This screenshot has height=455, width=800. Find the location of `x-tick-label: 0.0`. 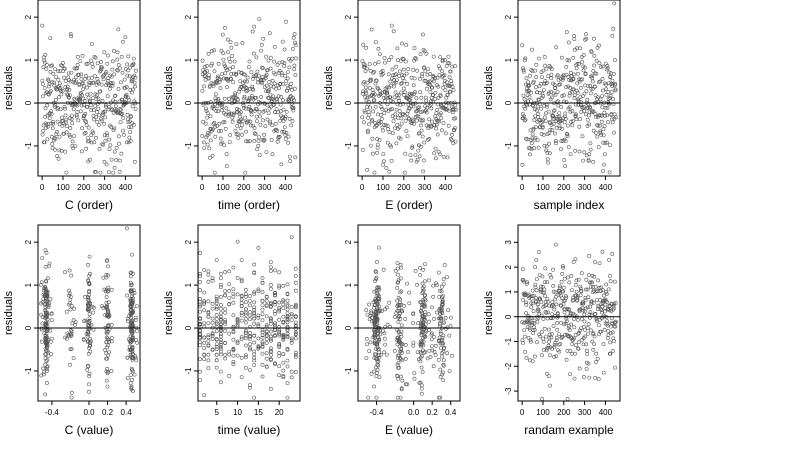

x-tick-label: 0.0 is located at coordinates (414, 412).